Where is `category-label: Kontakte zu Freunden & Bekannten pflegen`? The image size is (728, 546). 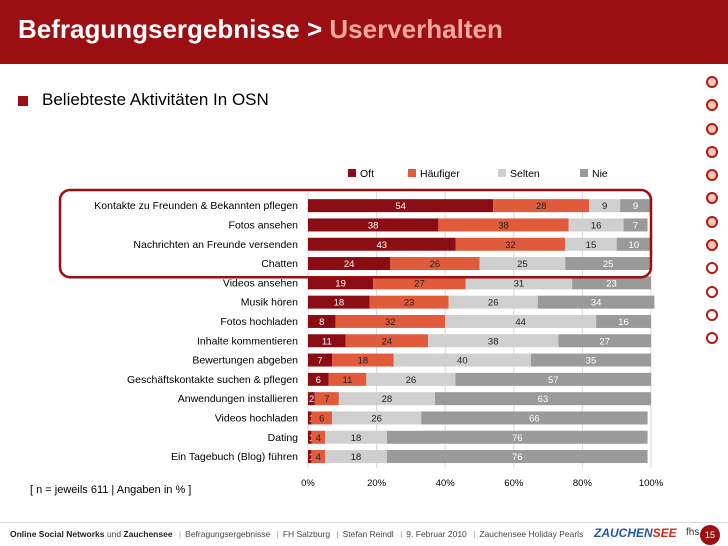
category-label: Kontakte zu Freunden & Bekannten pflegen is located at coordinates (196, 206).